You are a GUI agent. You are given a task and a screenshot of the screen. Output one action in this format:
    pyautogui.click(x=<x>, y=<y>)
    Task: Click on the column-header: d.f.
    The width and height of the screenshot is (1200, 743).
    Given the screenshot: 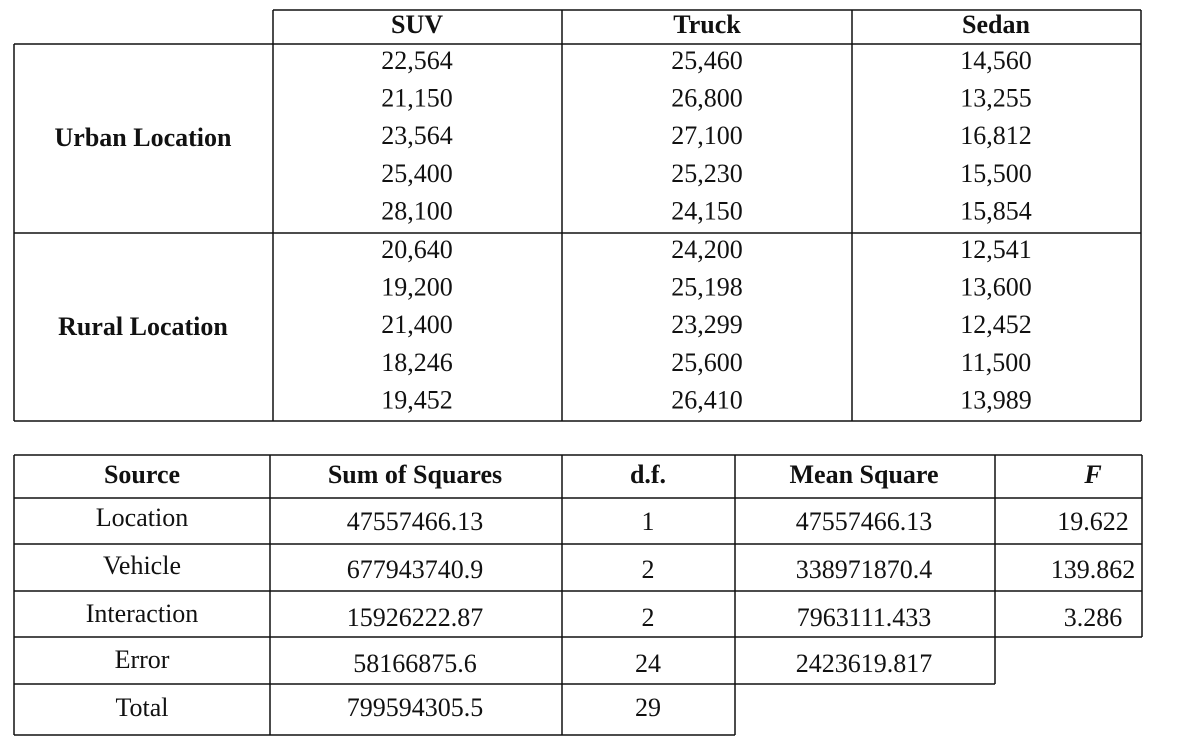 What is the action you would take?
    pyautogui.click(x=648, y=474)
    